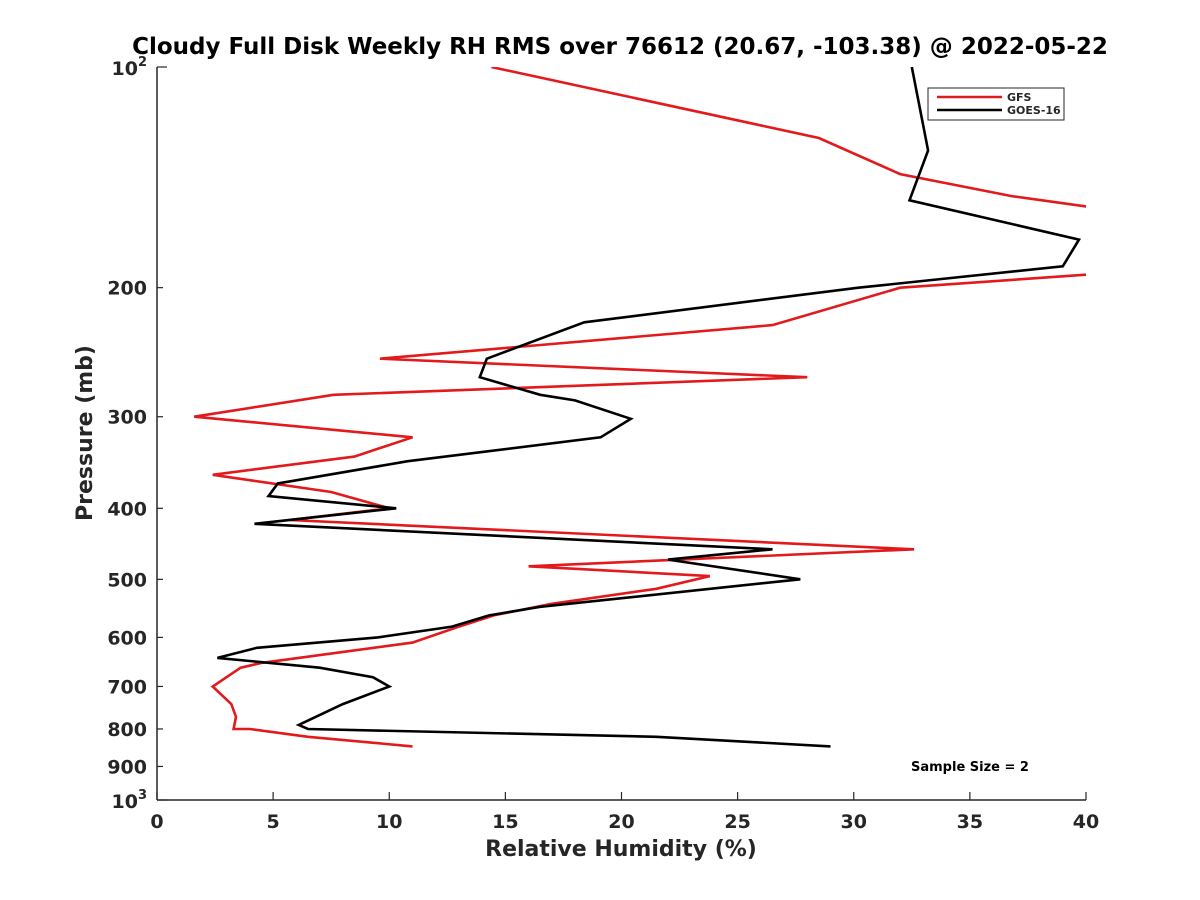  Describe the element at coordinates (621, 822) in the screenshot. I see `x-tick-label-20: 20` at that location.